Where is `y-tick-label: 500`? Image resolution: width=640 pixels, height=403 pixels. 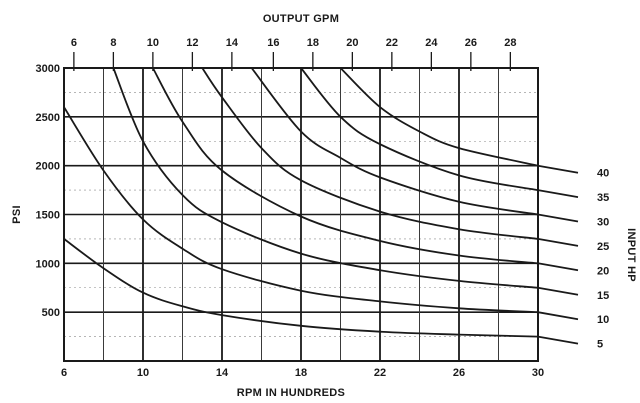 y-tick-label: 500 is located at coordinates (51, 313).